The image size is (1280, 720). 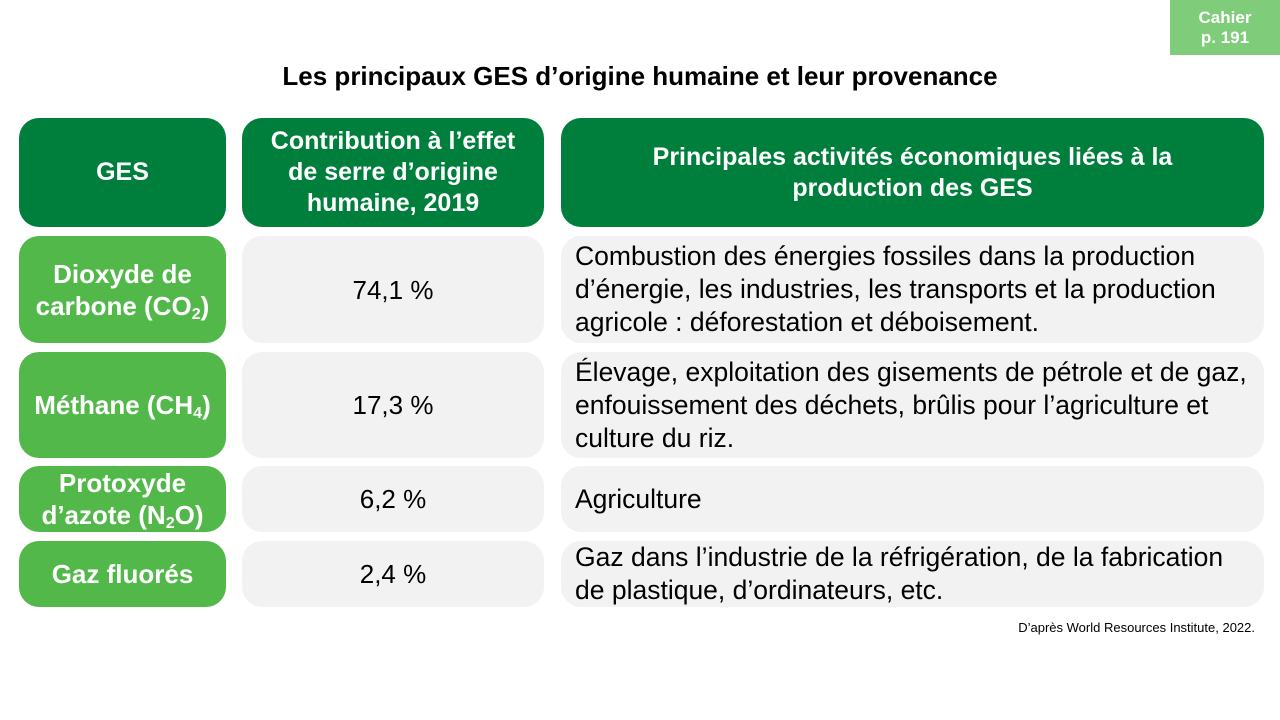 I want to click on contribution-value-fluorinated: 2,4 %, so click(x=393, y=574).